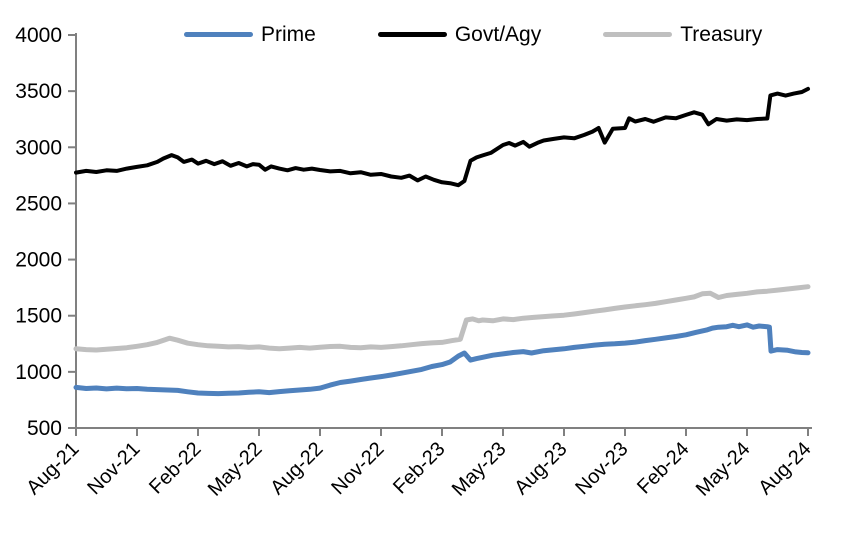  I want to click on y-axis-tick-label: 1000, so click(38, 372).